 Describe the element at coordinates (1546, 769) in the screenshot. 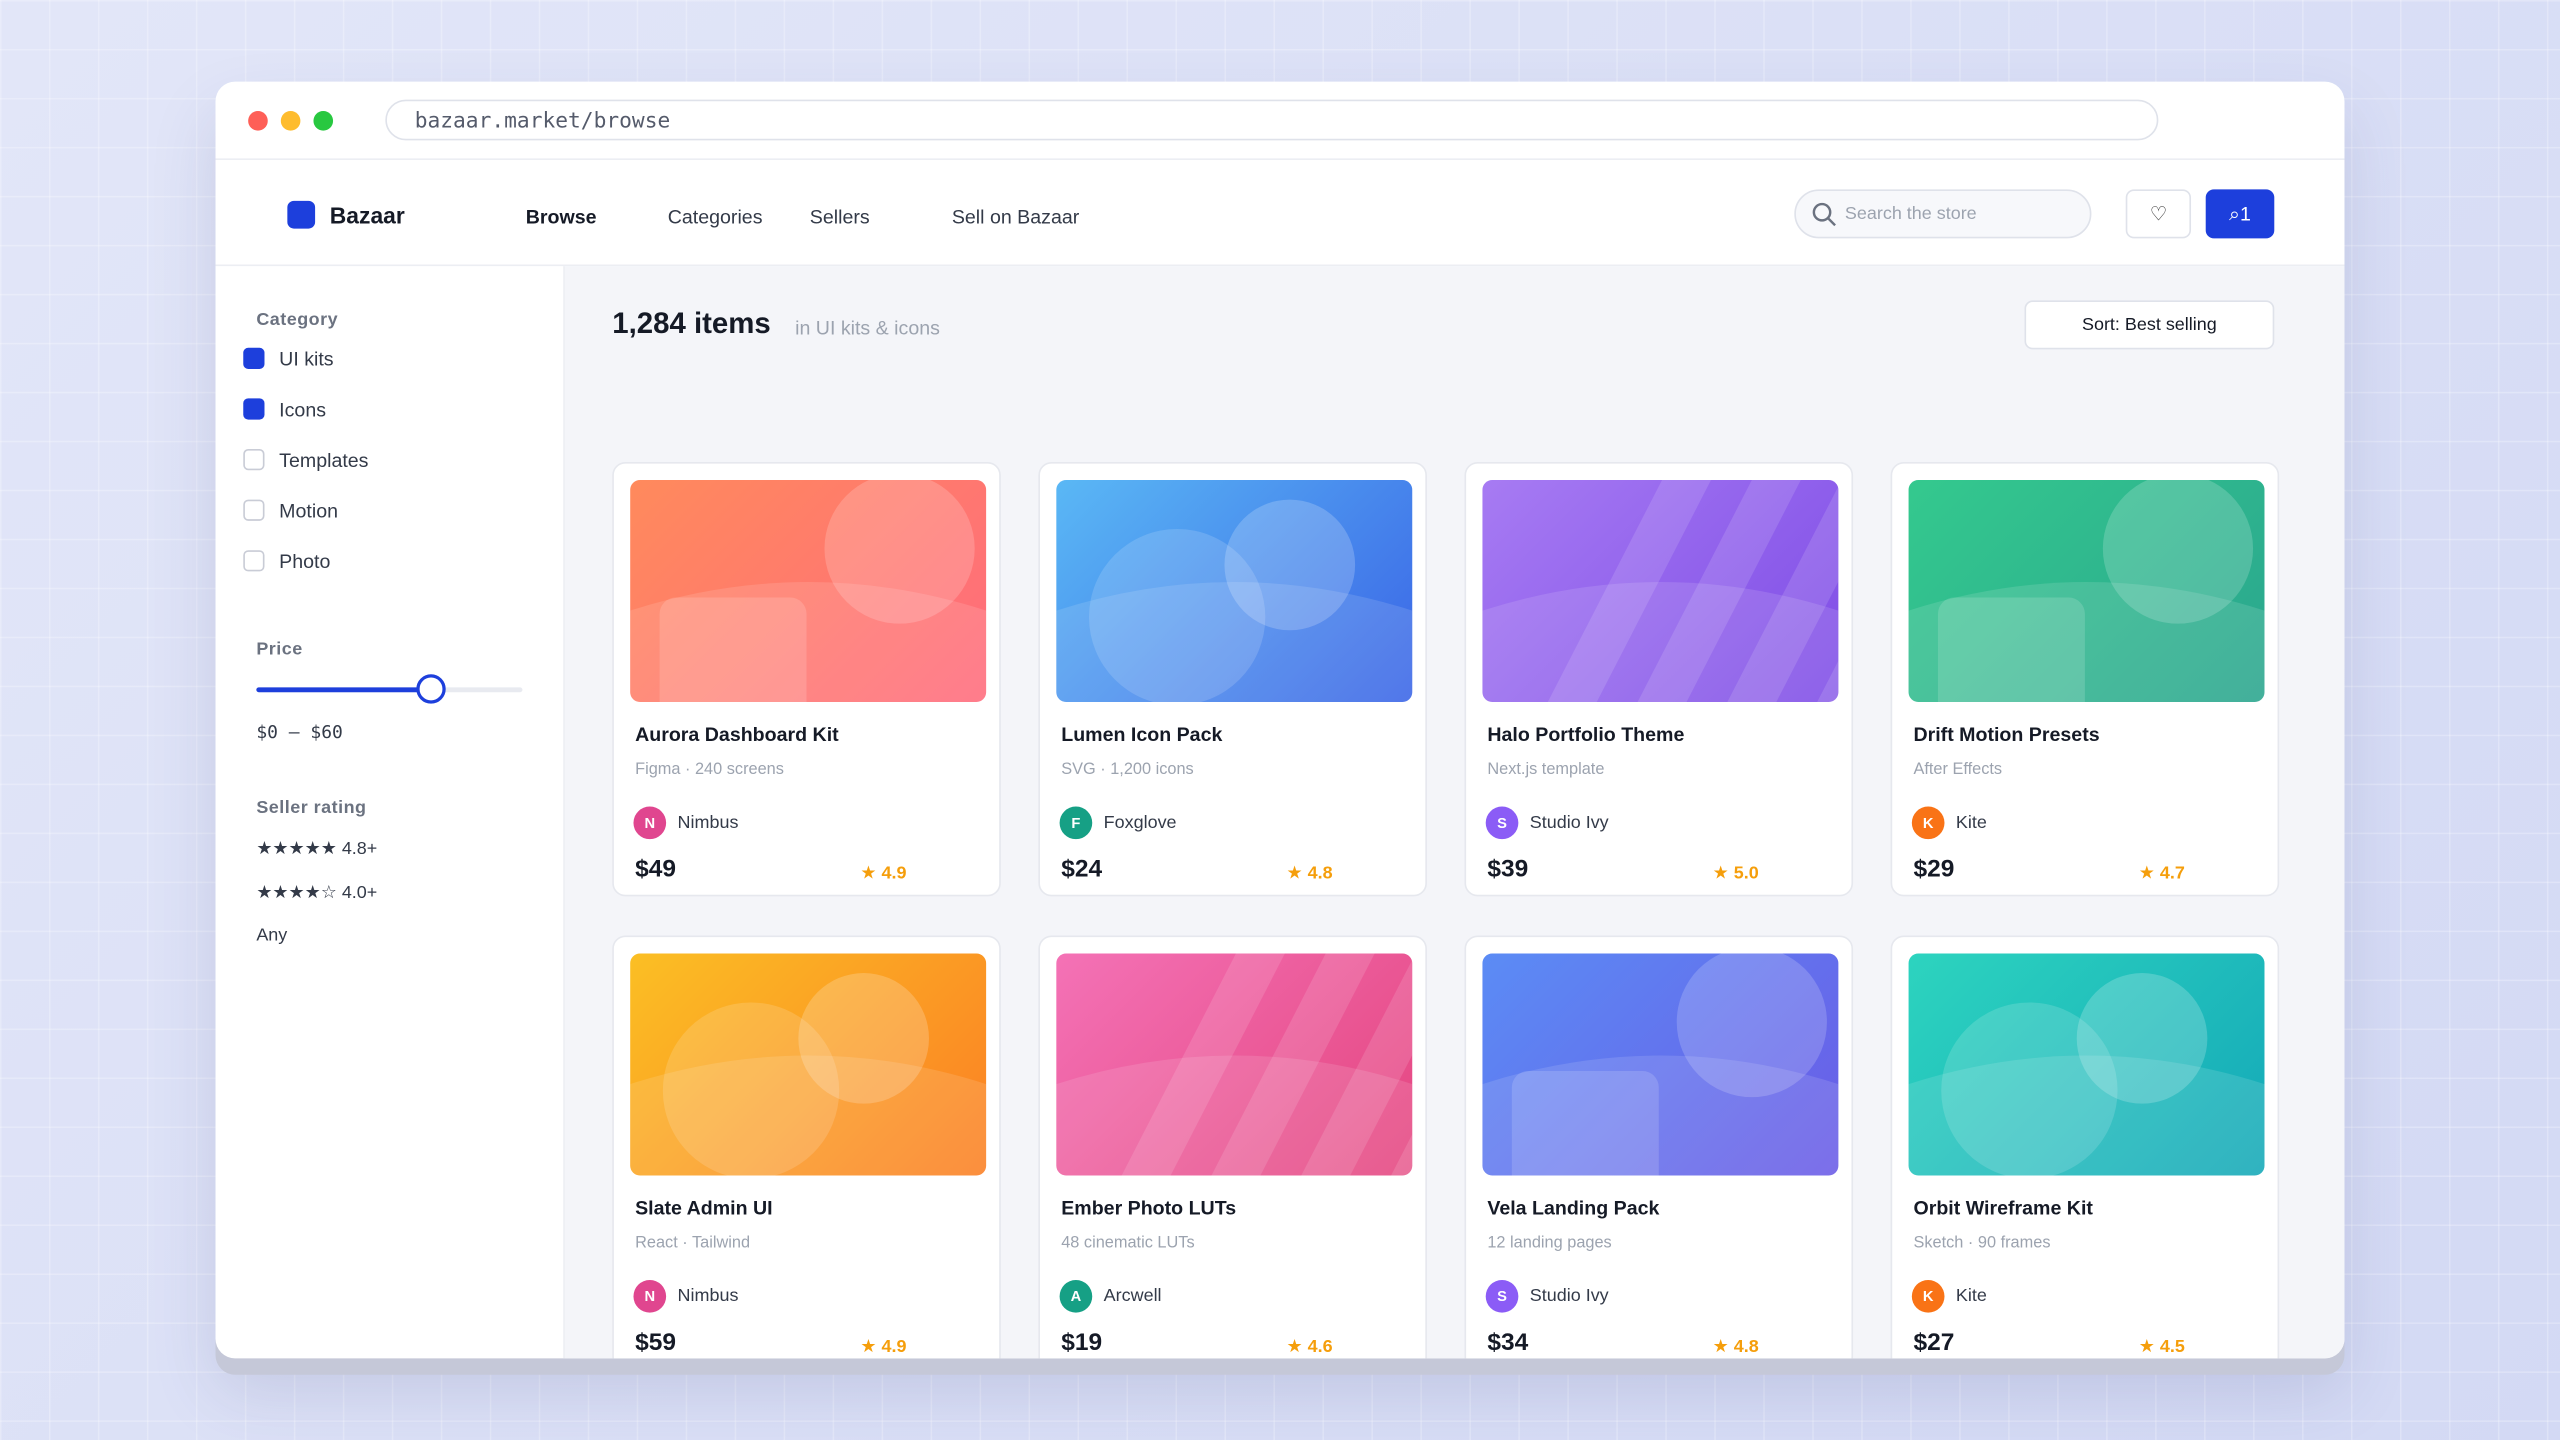

I see `product-meta: Next.js template` at that location.